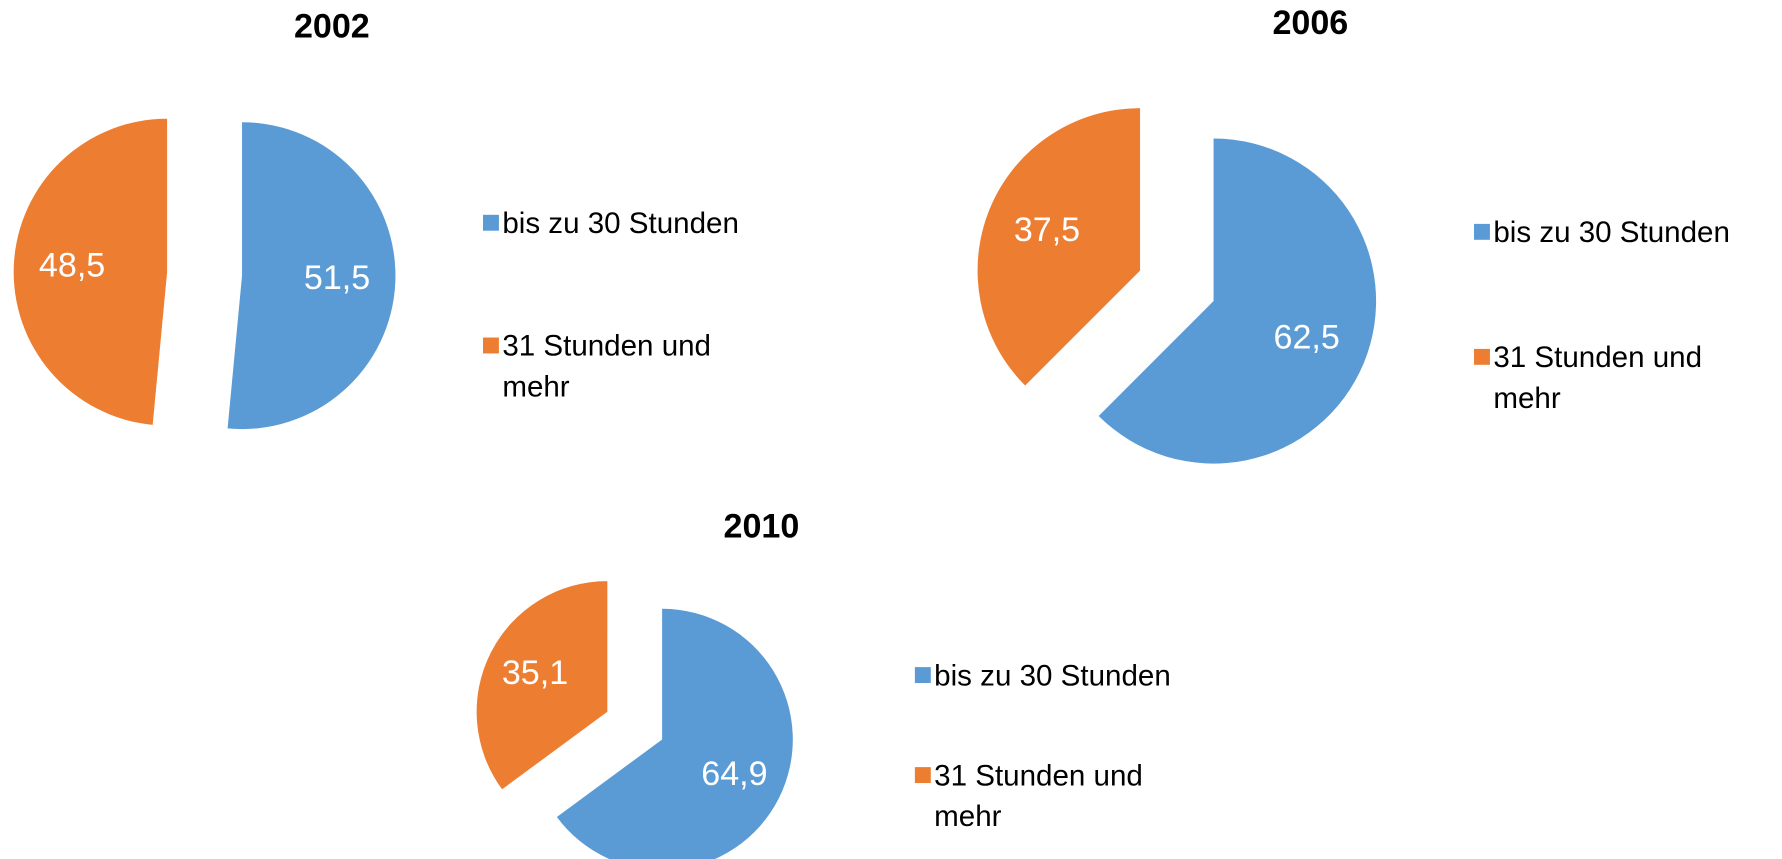 Image resolution: width=1782 pixels, height=859 pixels. Describe the element at coordinates (72, 266) in the screenshot. I see `data-label: 48,5` at that location.